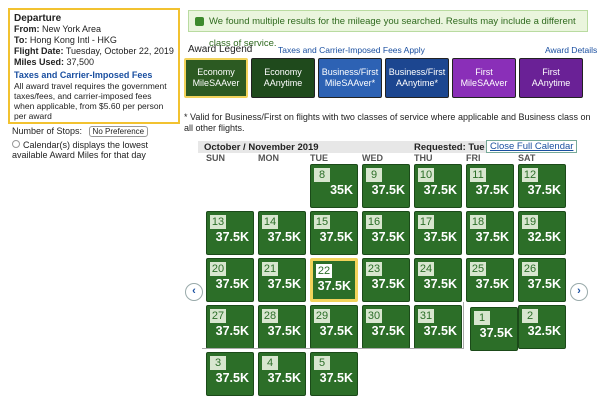 This screenshot has height=413, width=600. What do you see at coordinates (579, 292) in the screenshot?
I see `next-arrow: ›` at bounding box center [579, 292].